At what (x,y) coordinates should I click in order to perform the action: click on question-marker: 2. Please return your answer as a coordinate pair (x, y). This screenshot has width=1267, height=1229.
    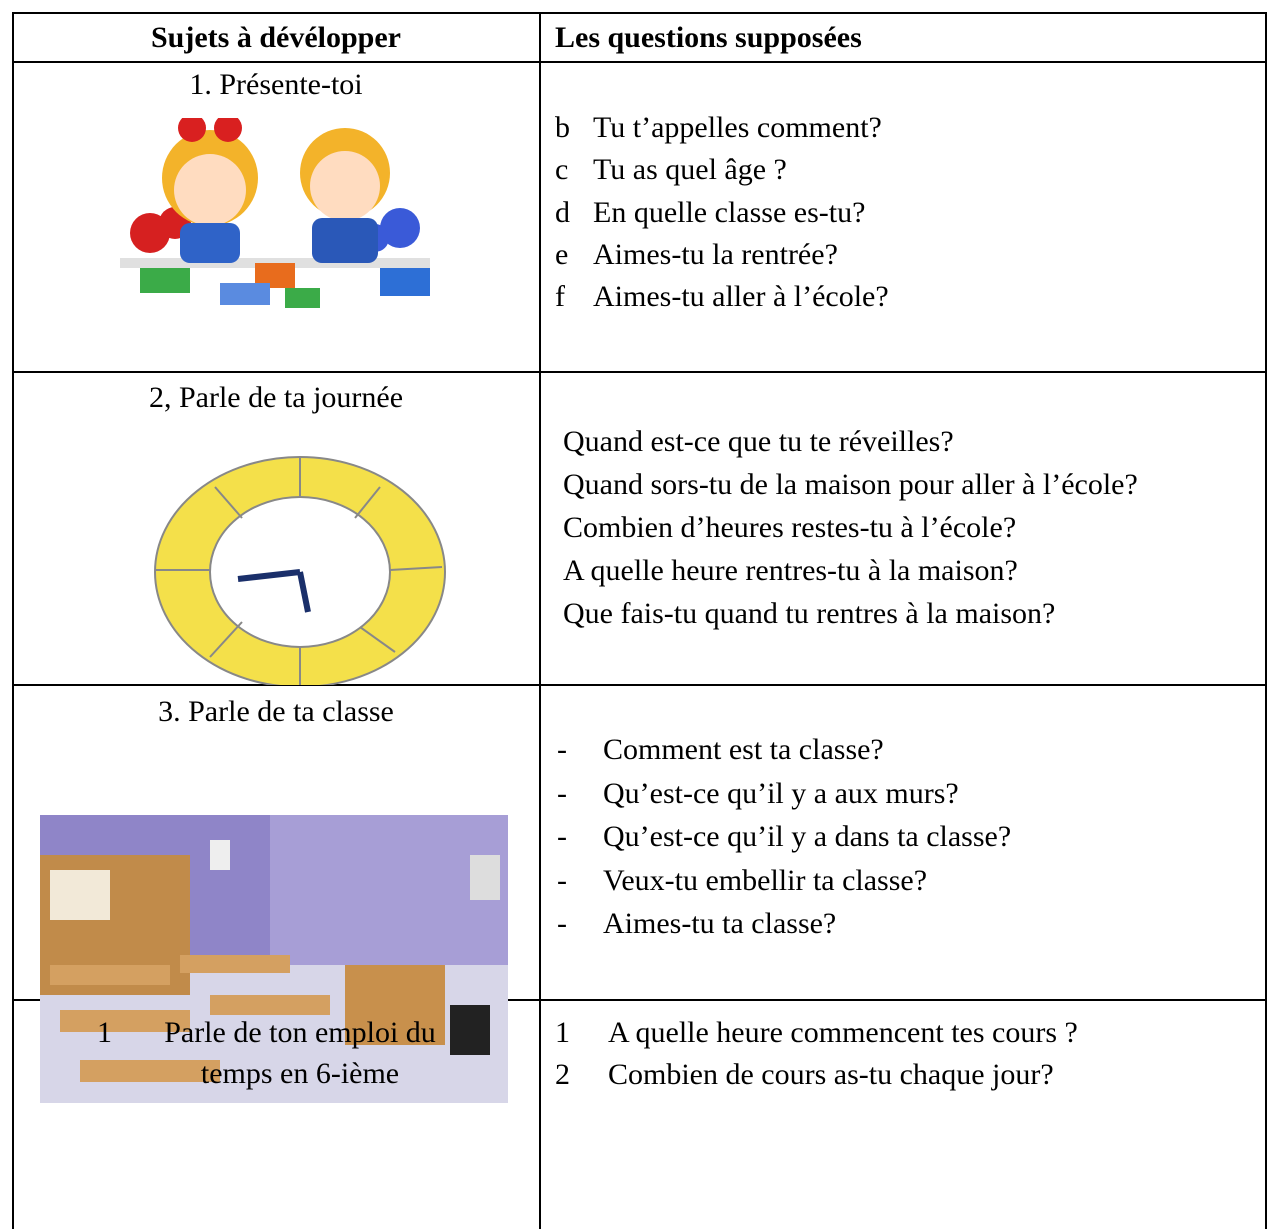
    Looking at the image, I should click on (562, 1074).